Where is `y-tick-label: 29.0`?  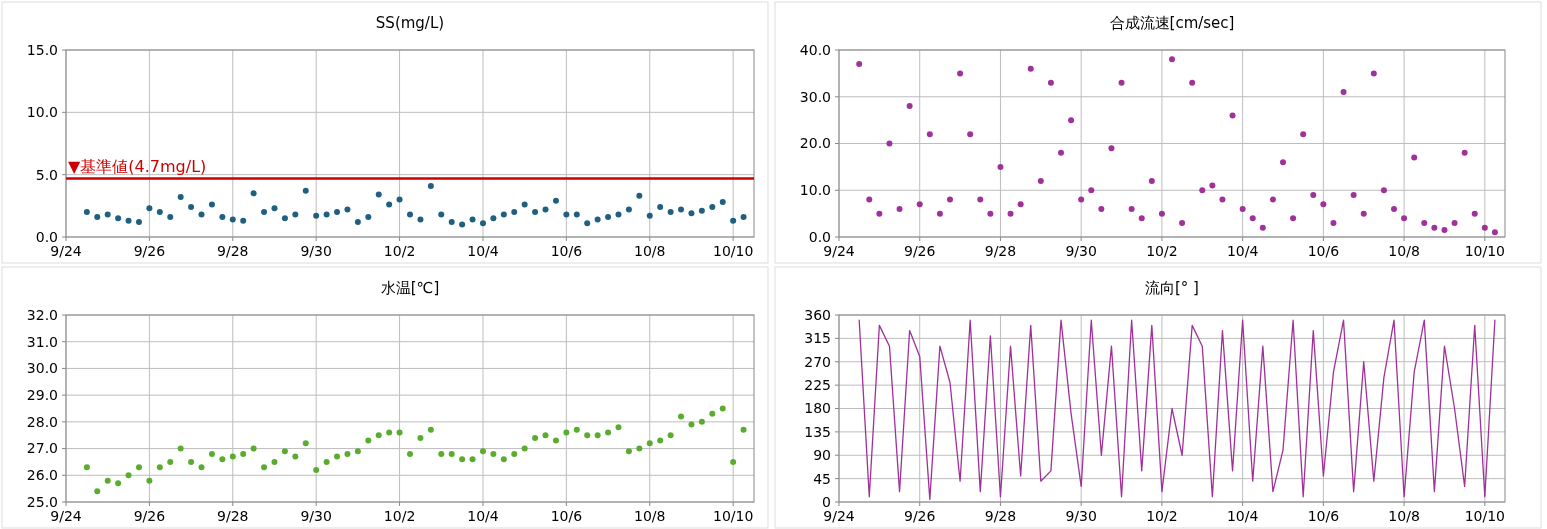
y-tick-label: 29.0 is located at coordinates (42, 395).